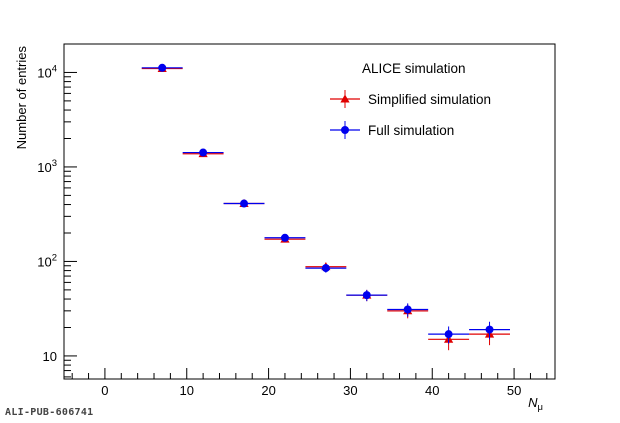 The width and height of the screenshot is (620, 423). What do you see at coordinates (187, 390) in the screenshot?
I see `x-tick-label: 10` at bounding box center [187, 390].